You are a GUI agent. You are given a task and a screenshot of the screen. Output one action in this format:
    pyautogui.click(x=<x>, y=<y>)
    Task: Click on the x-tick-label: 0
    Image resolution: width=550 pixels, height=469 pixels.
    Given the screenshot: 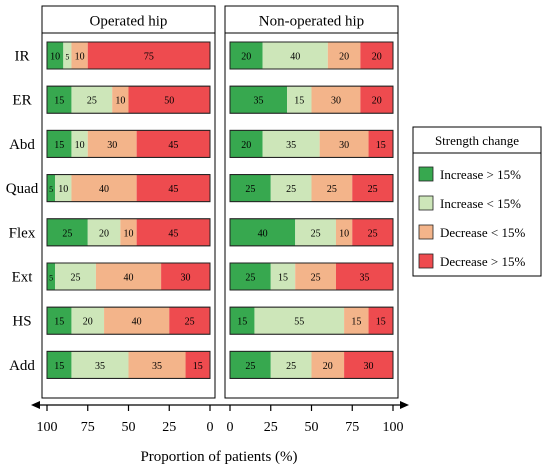 What is the action you would take?
    pyautogui.click(x=230, y=427)
    